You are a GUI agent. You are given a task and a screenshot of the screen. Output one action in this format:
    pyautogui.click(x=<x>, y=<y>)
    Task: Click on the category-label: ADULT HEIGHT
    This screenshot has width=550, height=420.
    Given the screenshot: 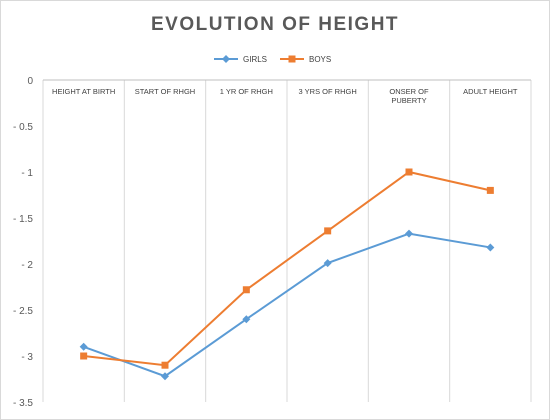 What is the action you would take?
    pyautogui.click(x=490, y=91)
    